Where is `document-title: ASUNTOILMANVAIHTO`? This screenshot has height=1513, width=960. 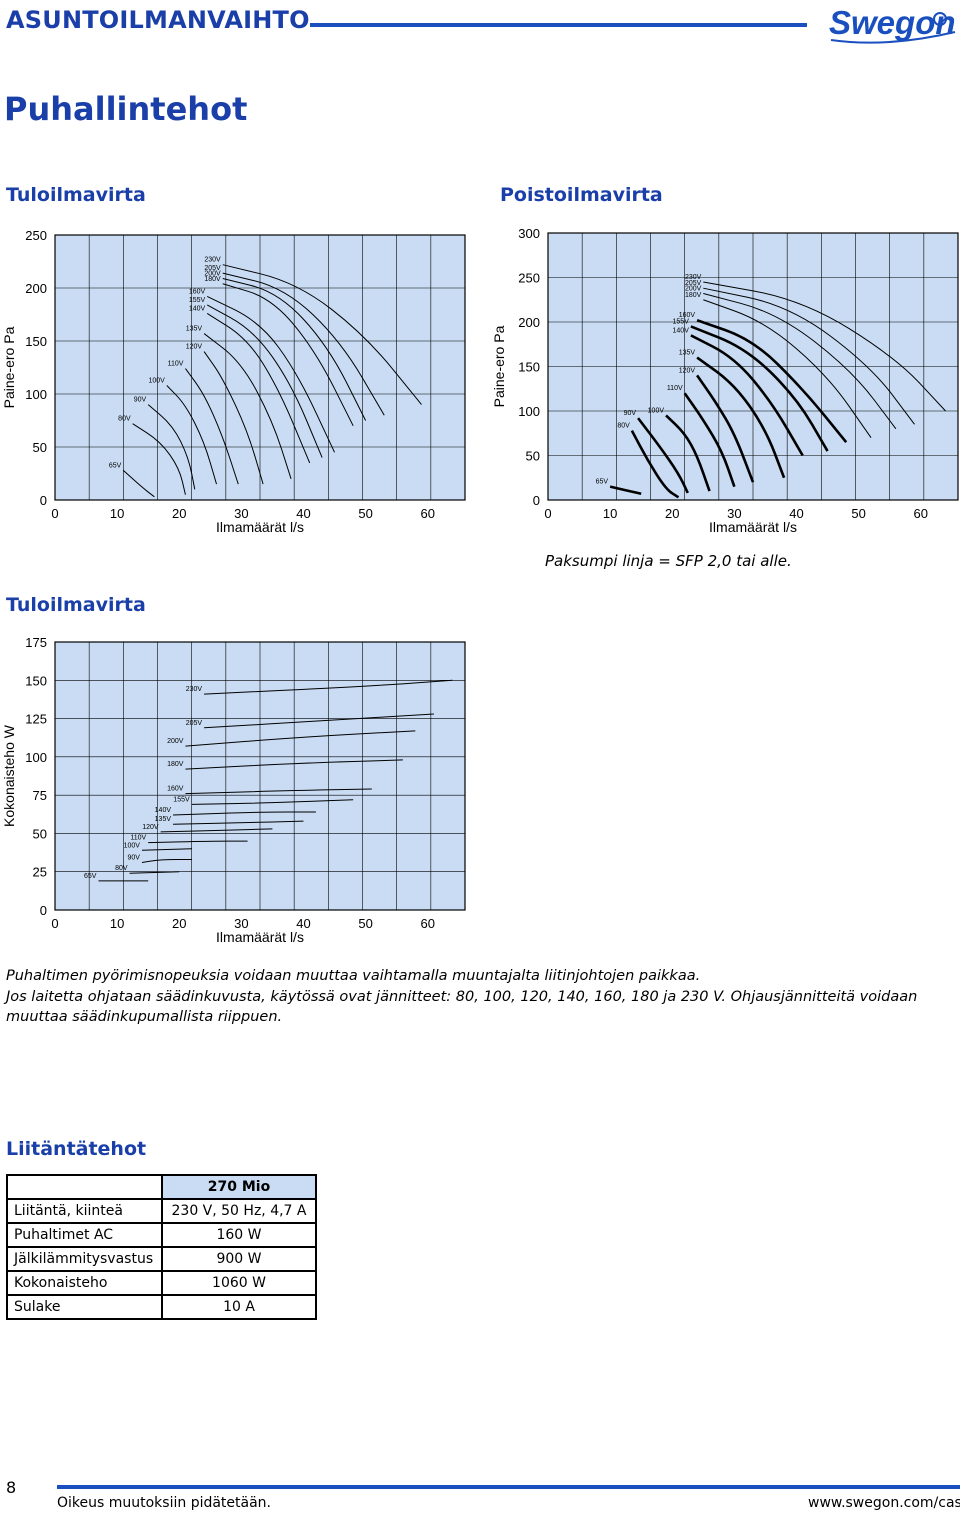 document-title: ASUNTOILMANVAIHTO is located at coordinates (158, 20).